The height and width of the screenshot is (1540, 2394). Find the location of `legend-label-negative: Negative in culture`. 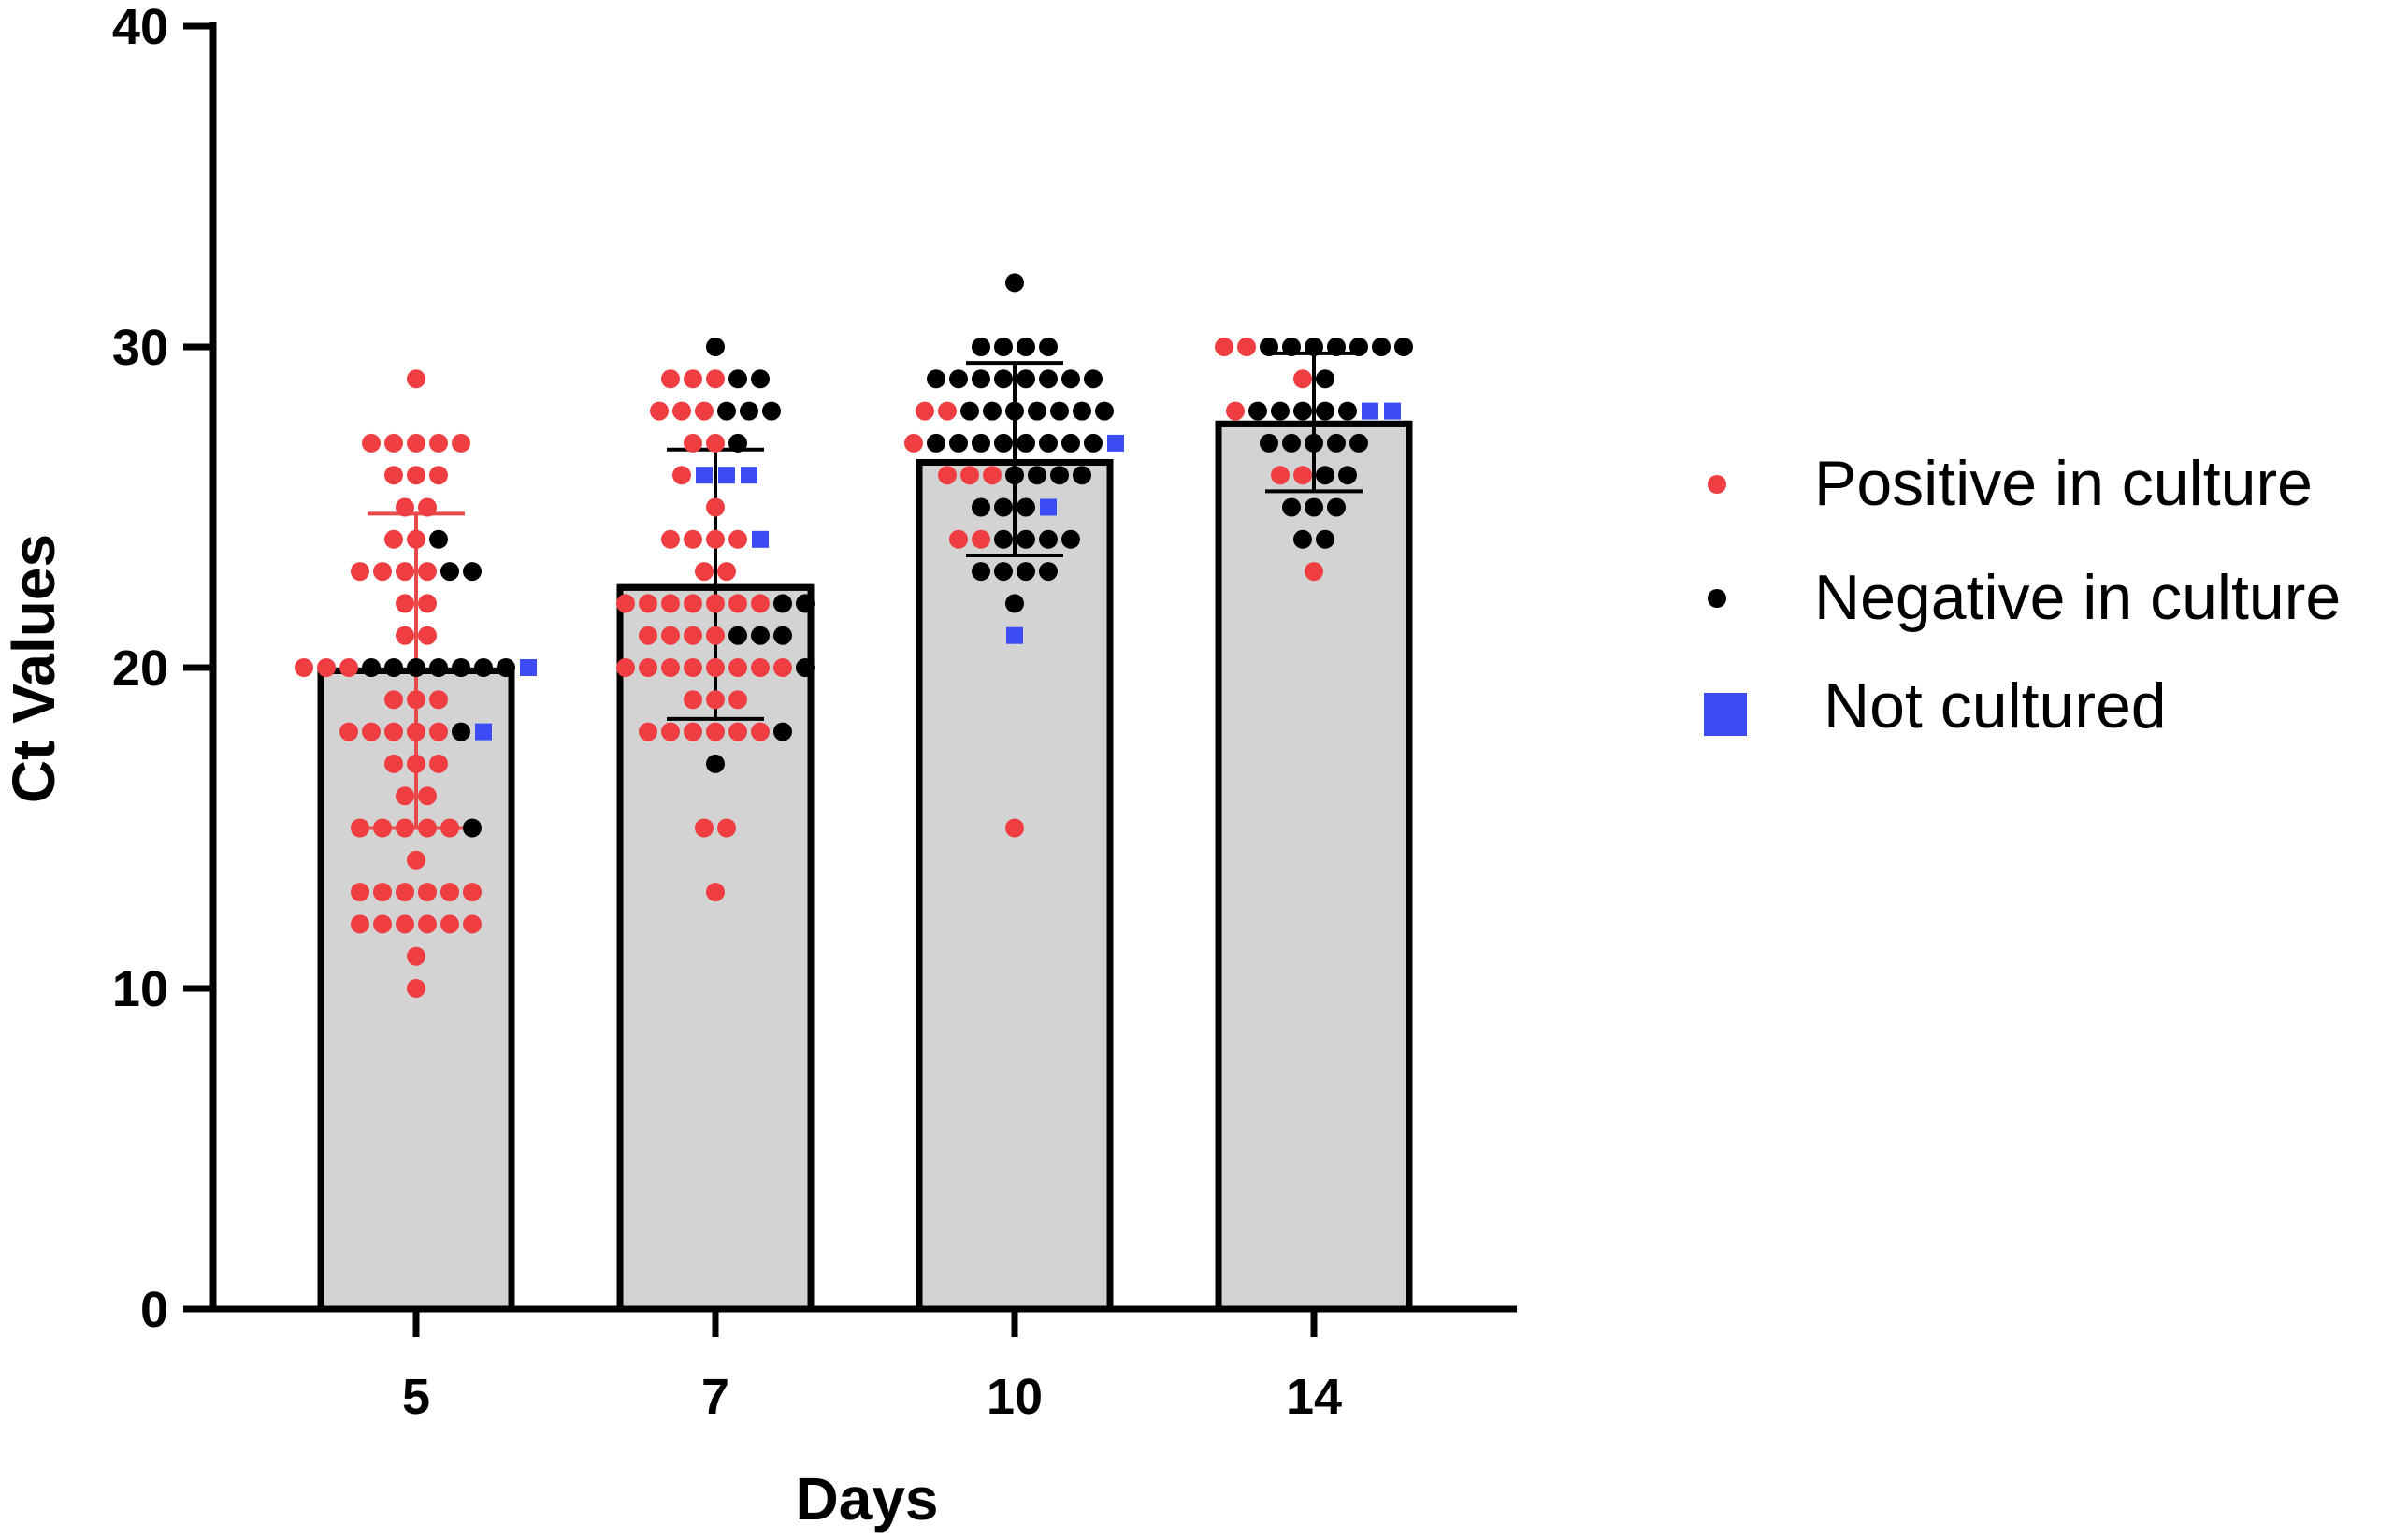

legend-label-negative: Negative in culture is located at coordinates (2077, 597).